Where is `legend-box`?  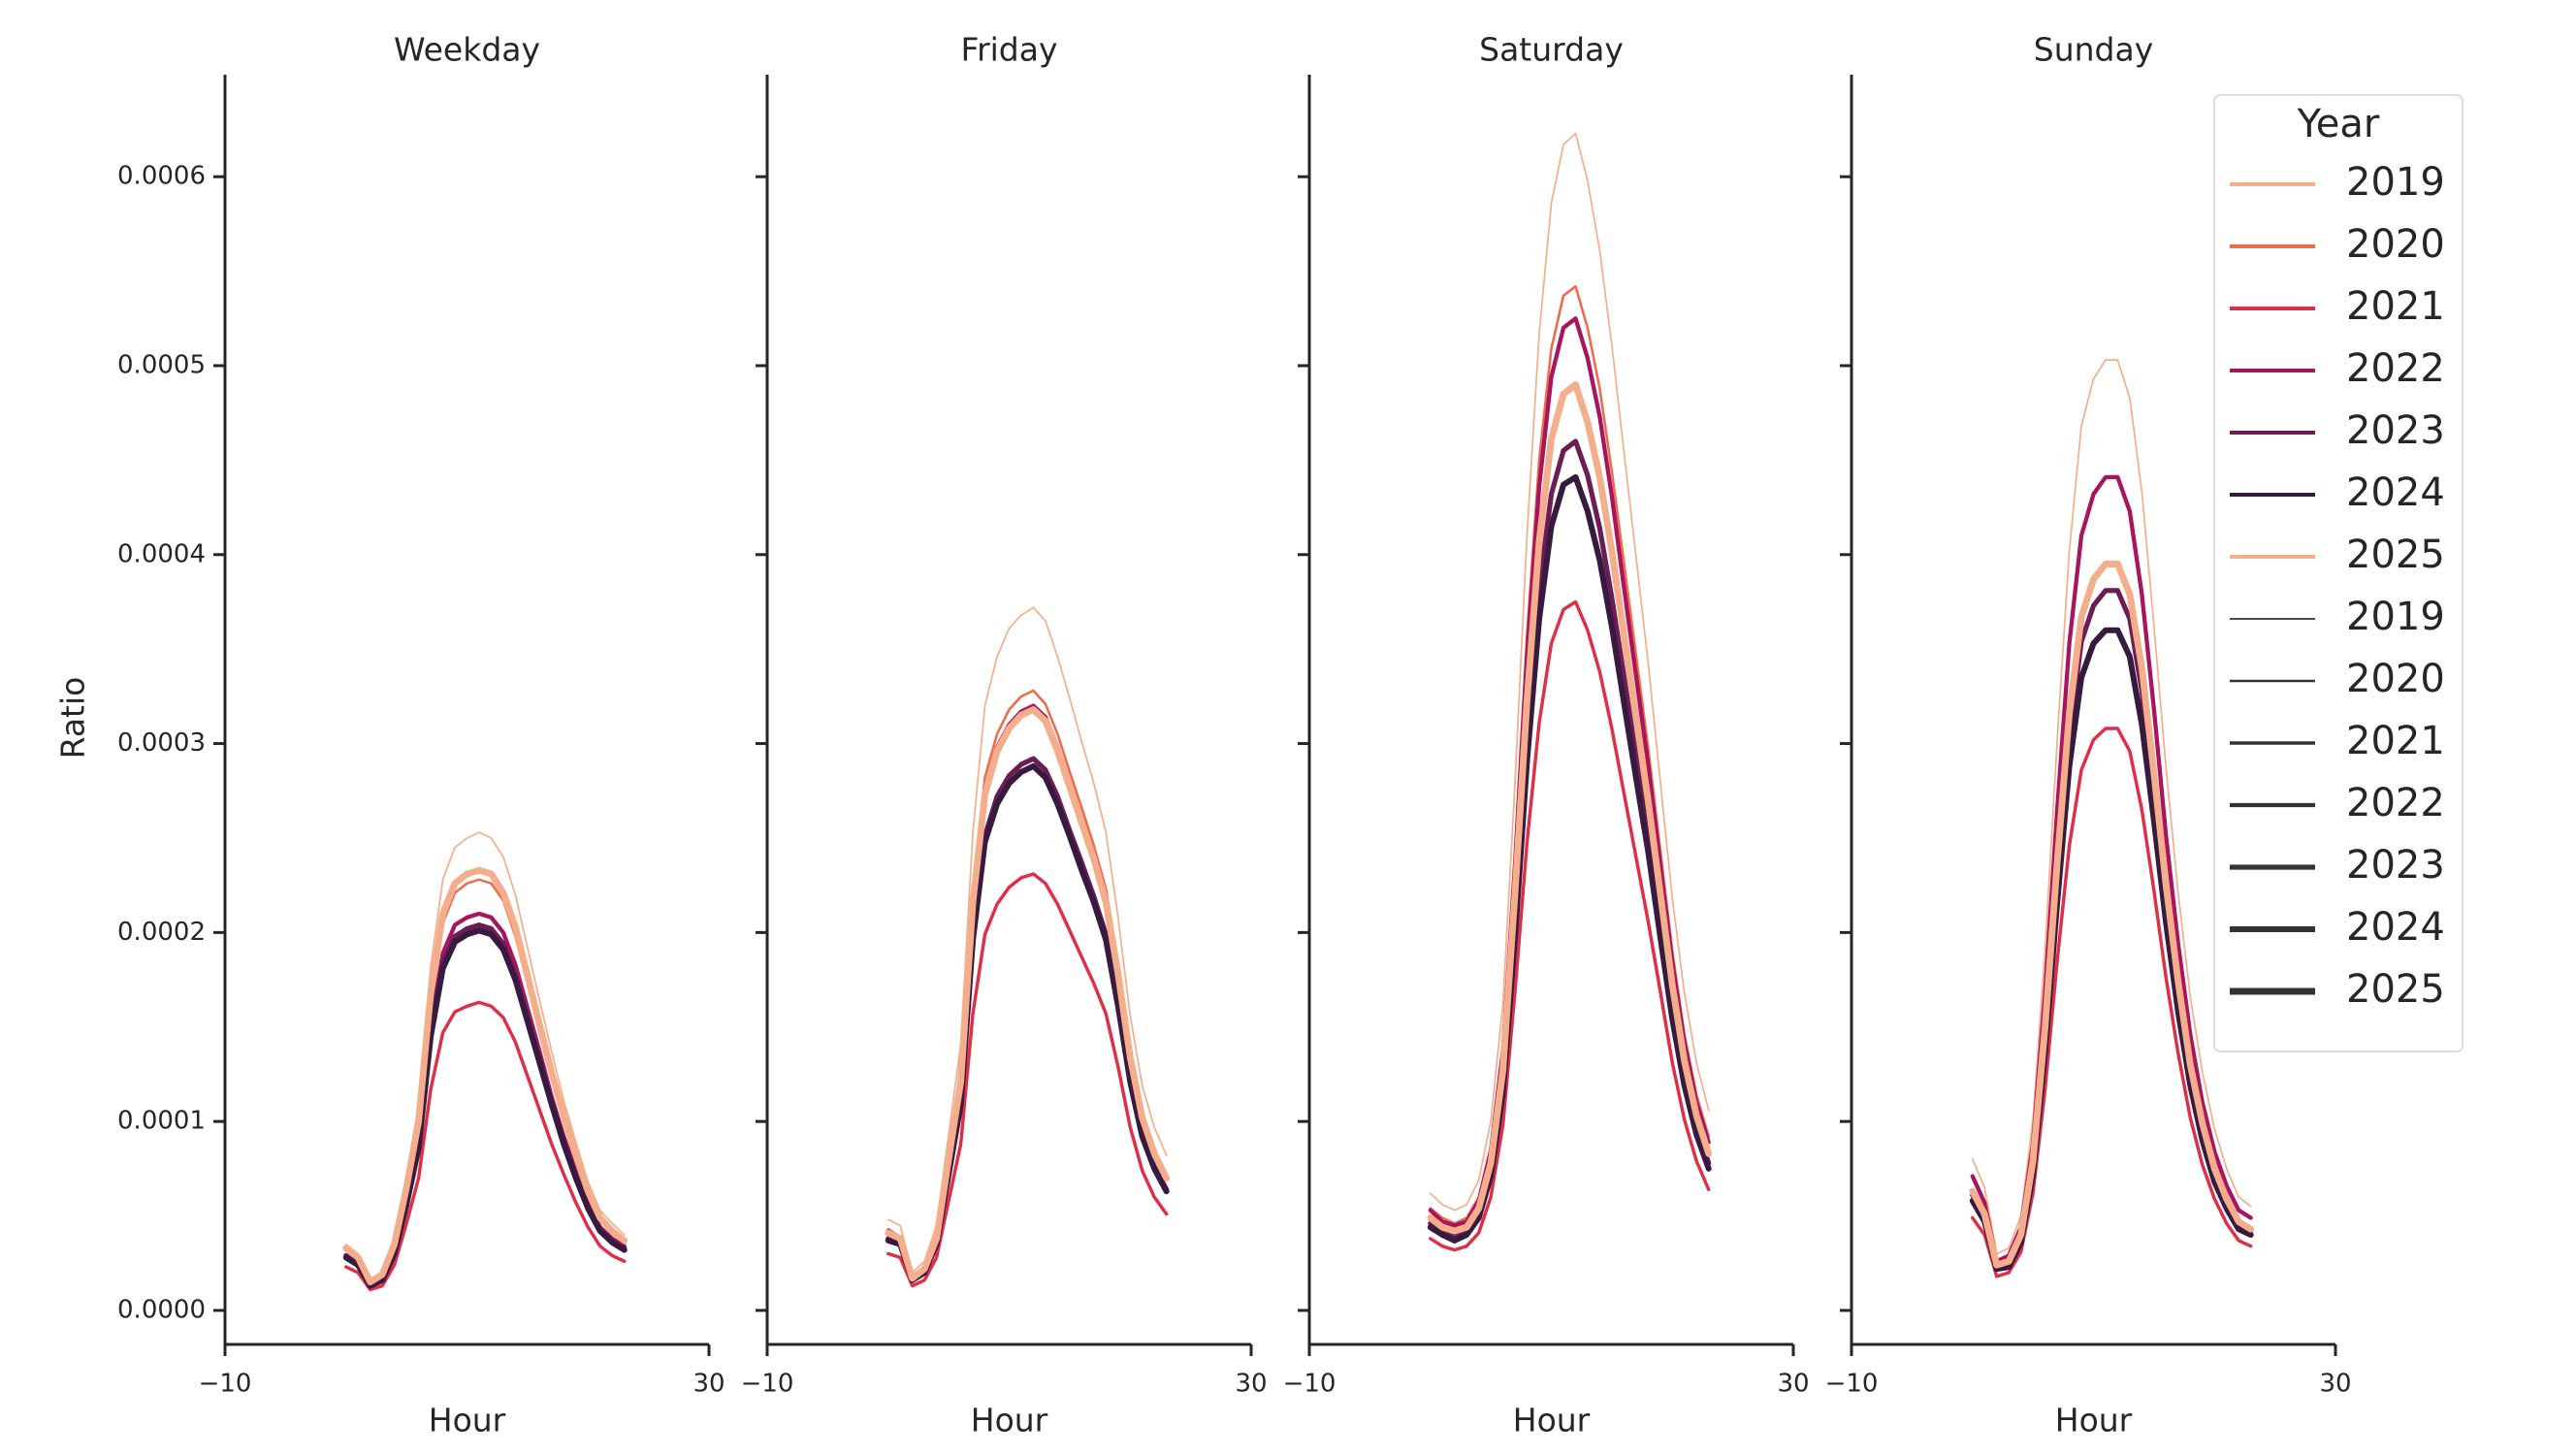 legend-box is located at coordinates (2338, 573).